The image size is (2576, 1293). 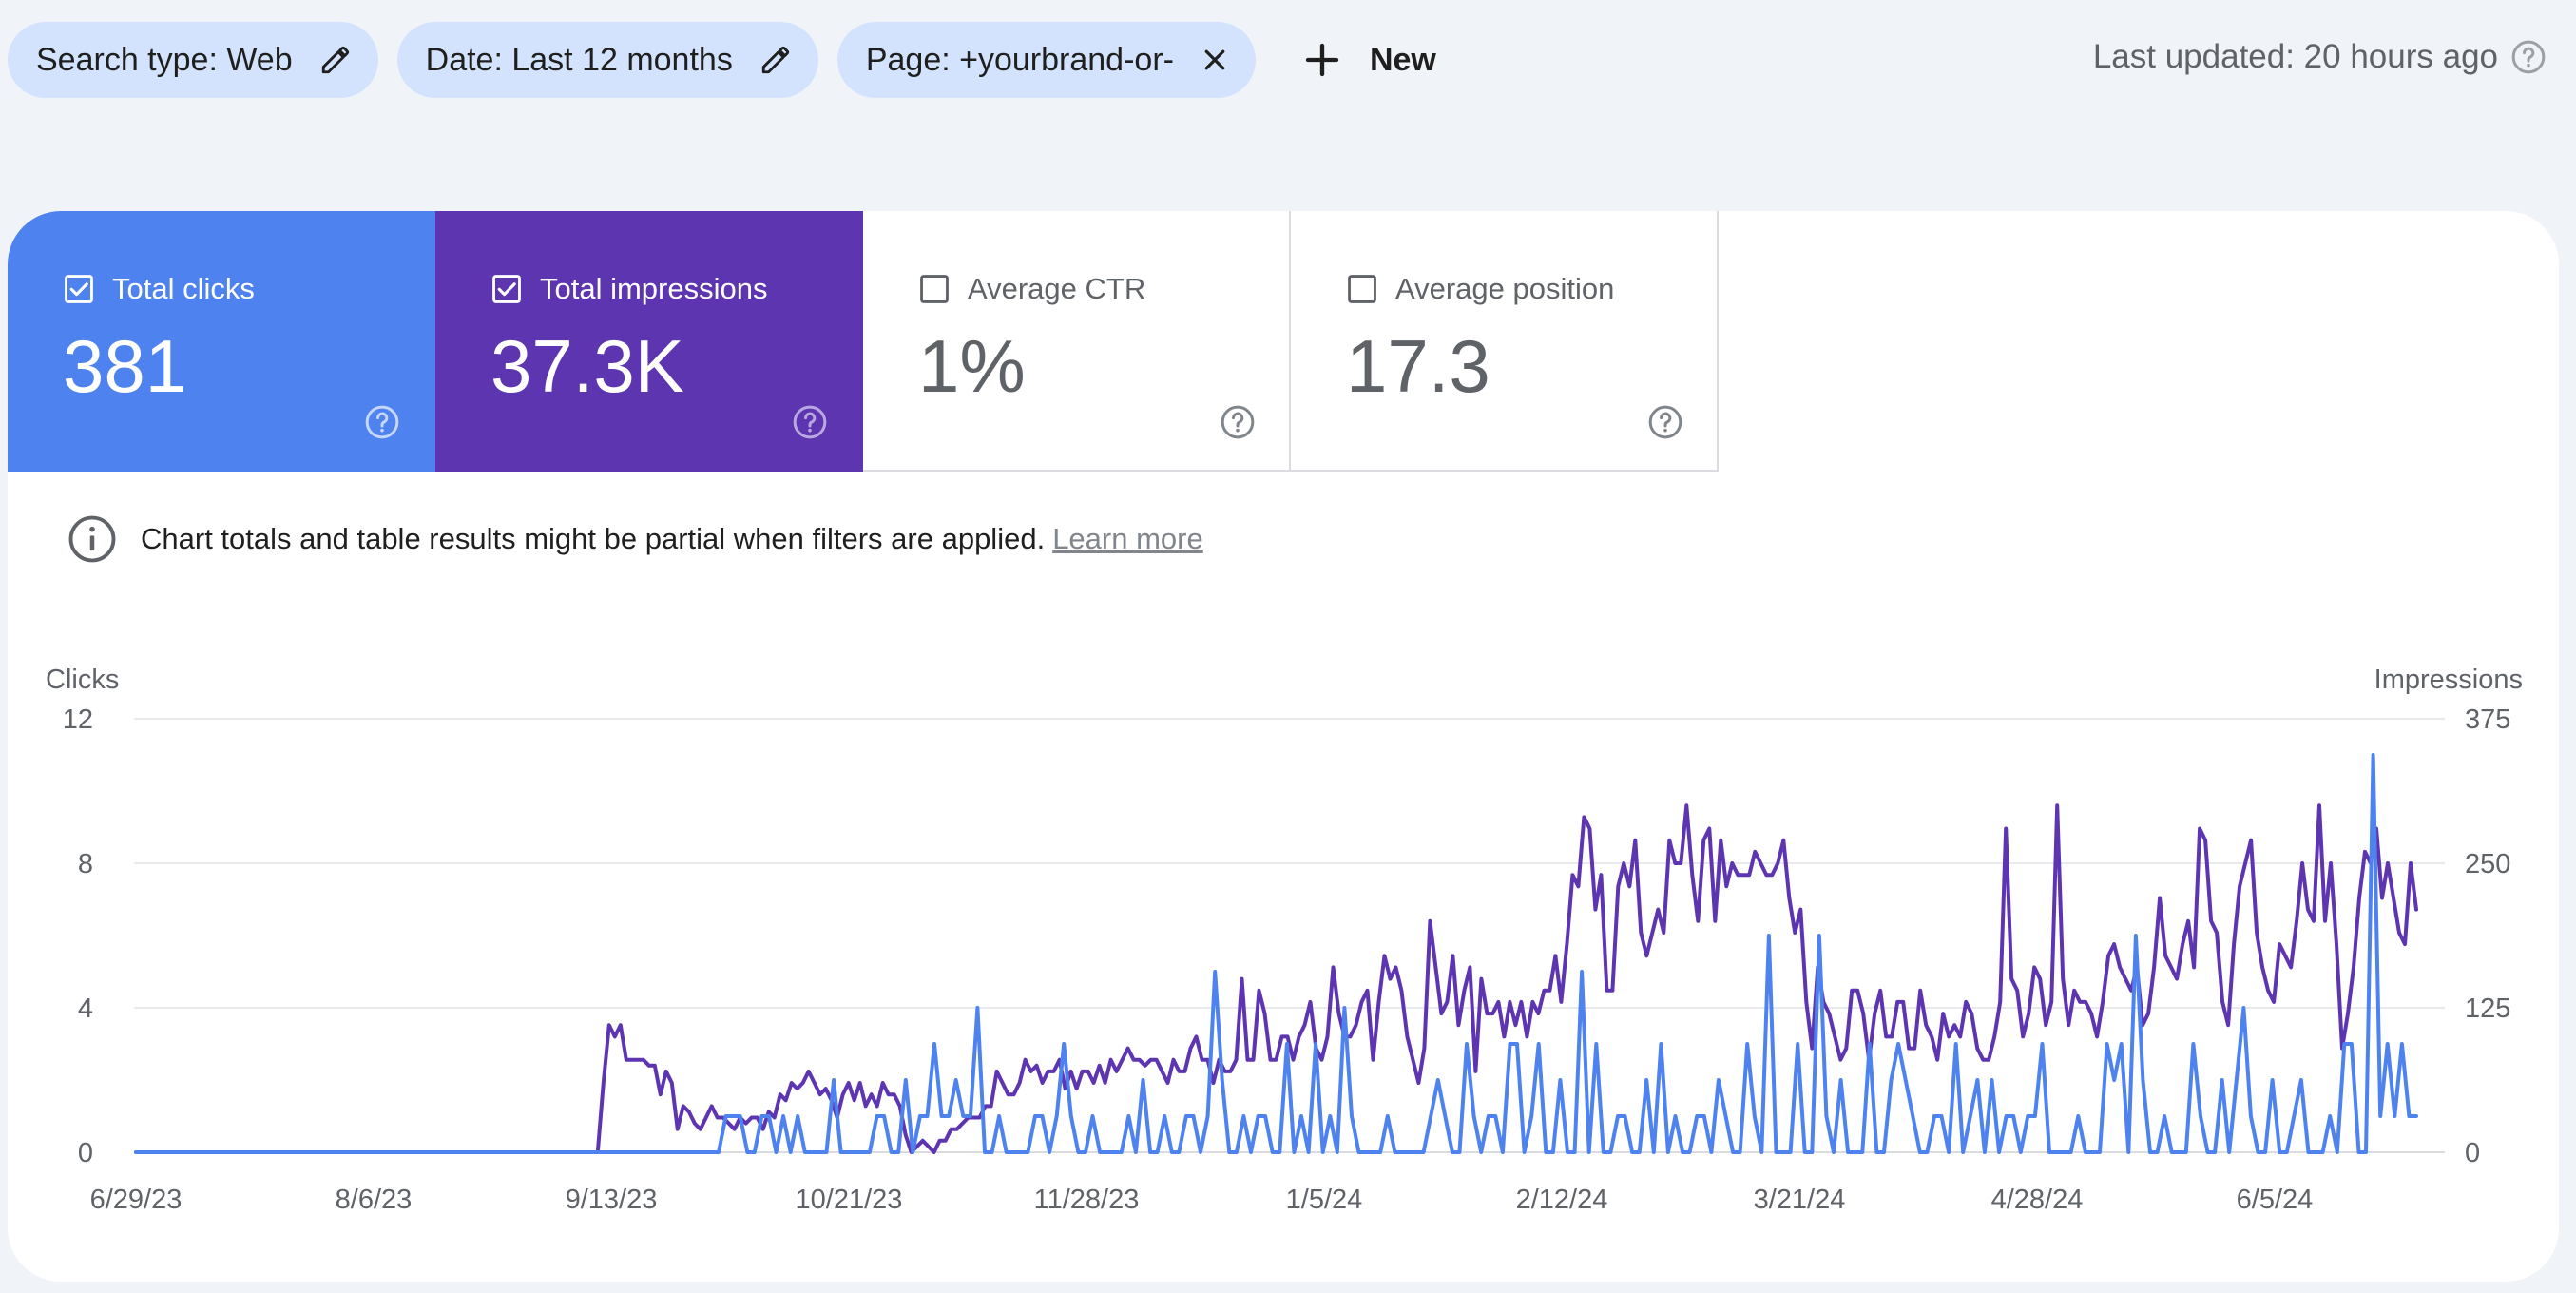 I want to click on metric-total-impressions: Total impressions 37.3K, so click(x=649, y=341).